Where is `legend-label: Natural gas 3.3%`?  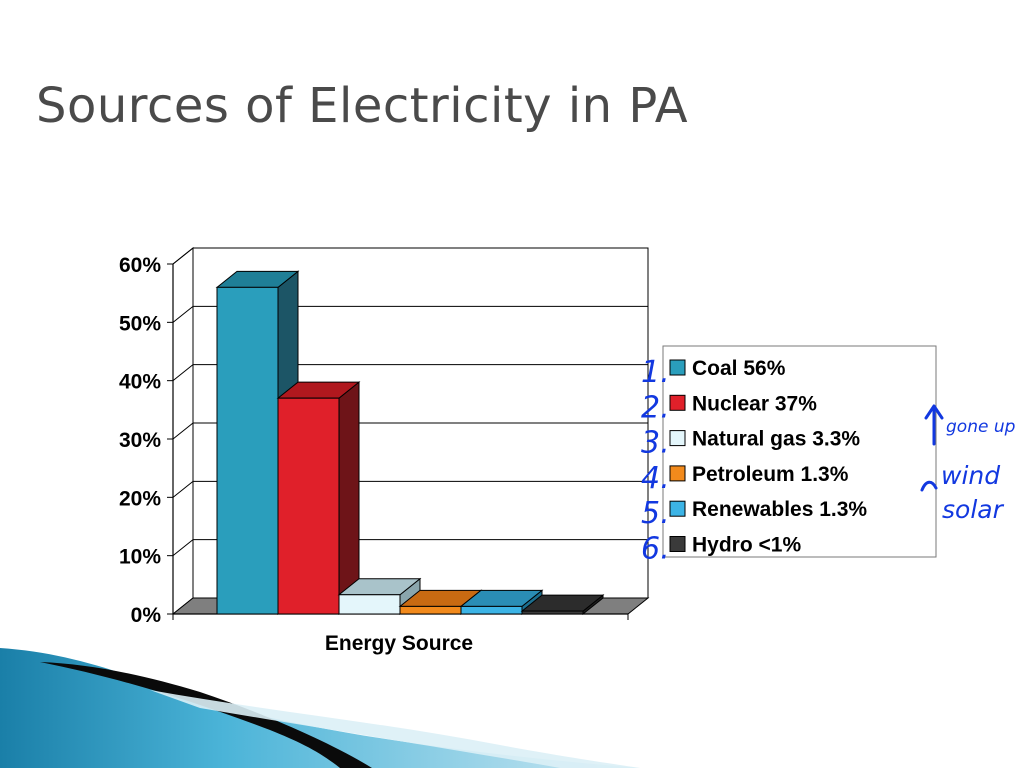
legend-label: Natural gas 3.3% is located at coordinates (776, 439).